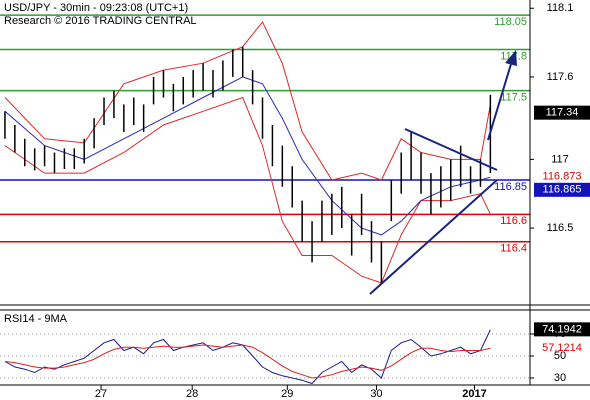 This screenshot has width=590, height=400. What do you see at coordinates (560, 8) in the screenshot?
I see `y-tick-label: 118.1` at bounding box center [560, 8].